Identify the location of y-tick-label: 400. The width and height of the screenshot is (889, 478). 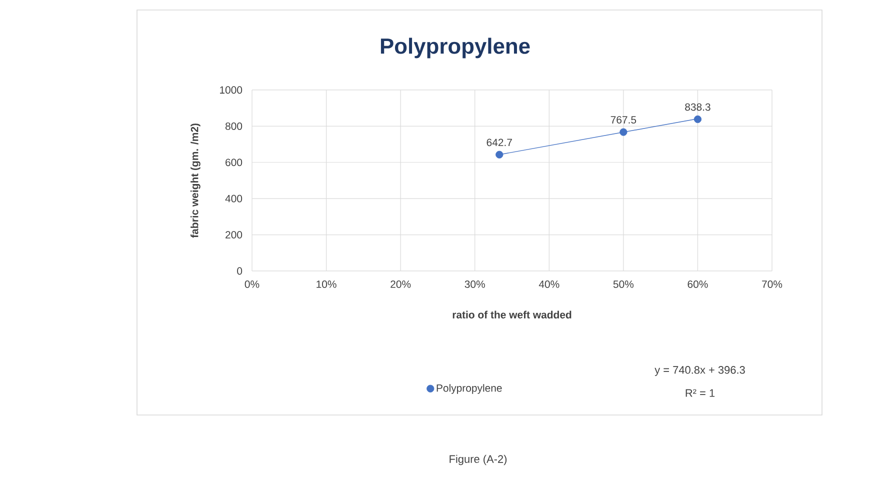
(233, 198).